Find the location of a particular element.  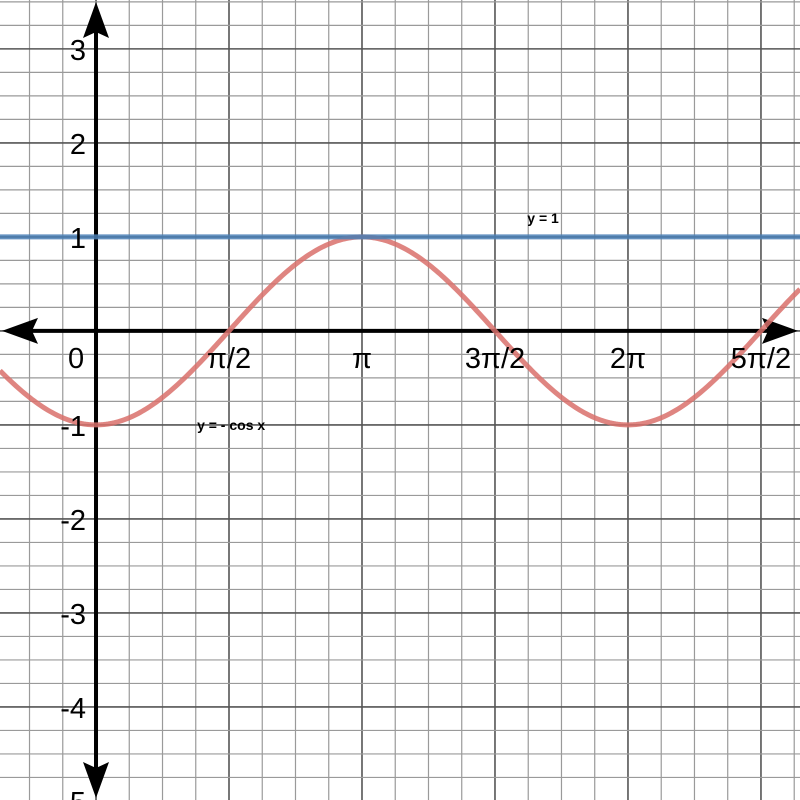

annotations: y = - cos x y = 1 is located at coordinates (378, 321).